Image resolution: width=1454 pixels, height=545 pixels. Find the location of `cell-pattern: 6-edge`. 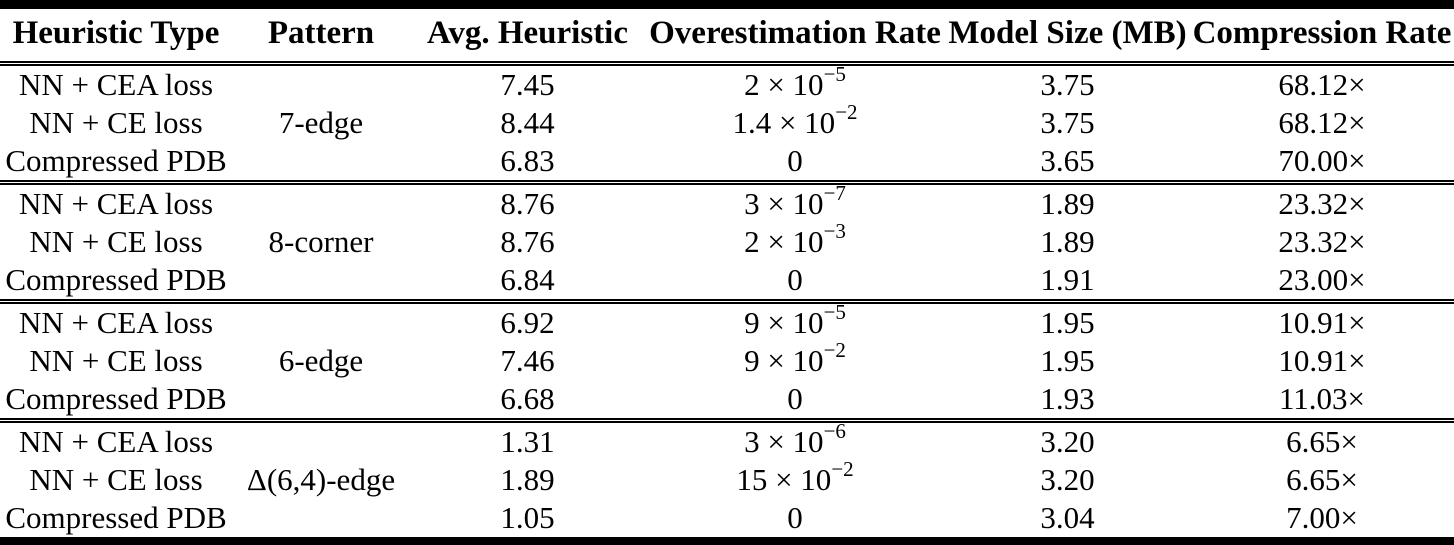

cell-pattern: 6-edge is located at coordinates (321, 360).